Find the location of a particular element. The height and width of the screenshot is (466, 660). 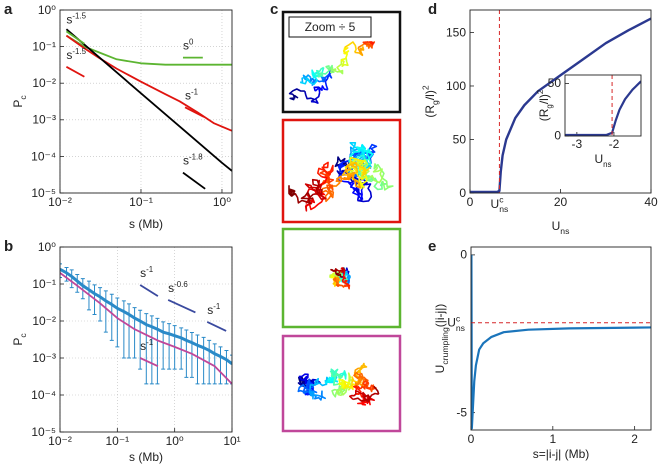

x-tick-label: 10¹ is located at coordinates (231, 441).